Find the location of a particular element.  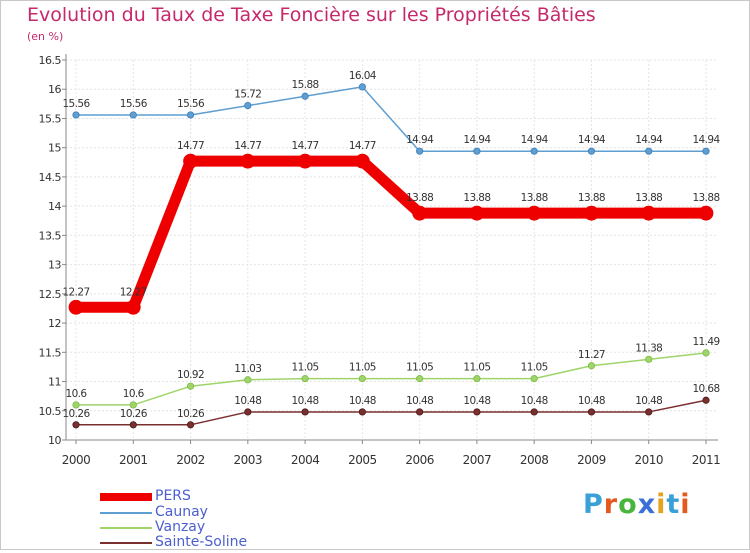

ytick-label: 15.5 is located at coordinates (50, 118).